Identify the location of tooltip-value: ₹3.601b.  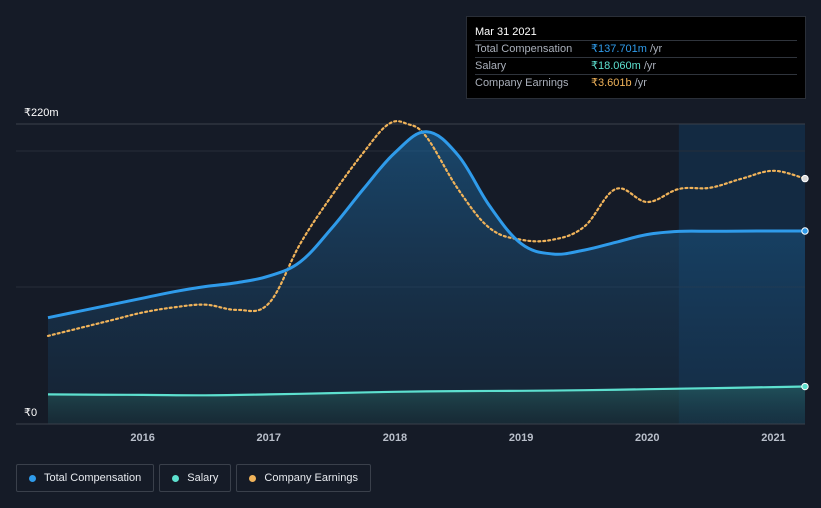
(611, 83).